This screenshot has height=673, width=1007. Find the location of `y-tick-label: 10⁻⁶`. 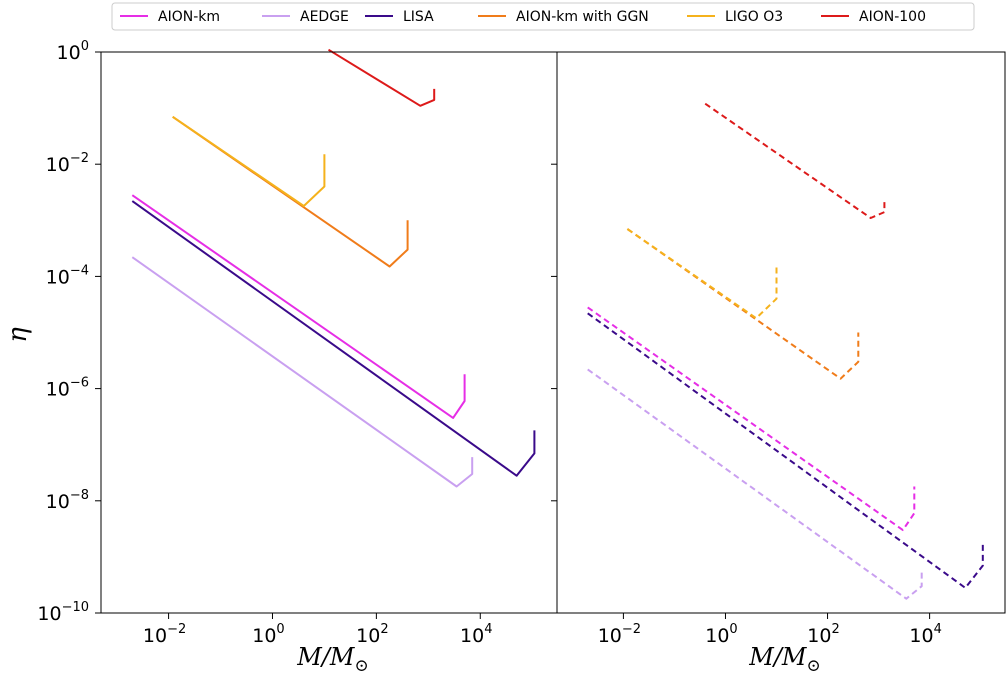

y-tick-label: 10⁻⁶ is located at coordinates (67, 388).